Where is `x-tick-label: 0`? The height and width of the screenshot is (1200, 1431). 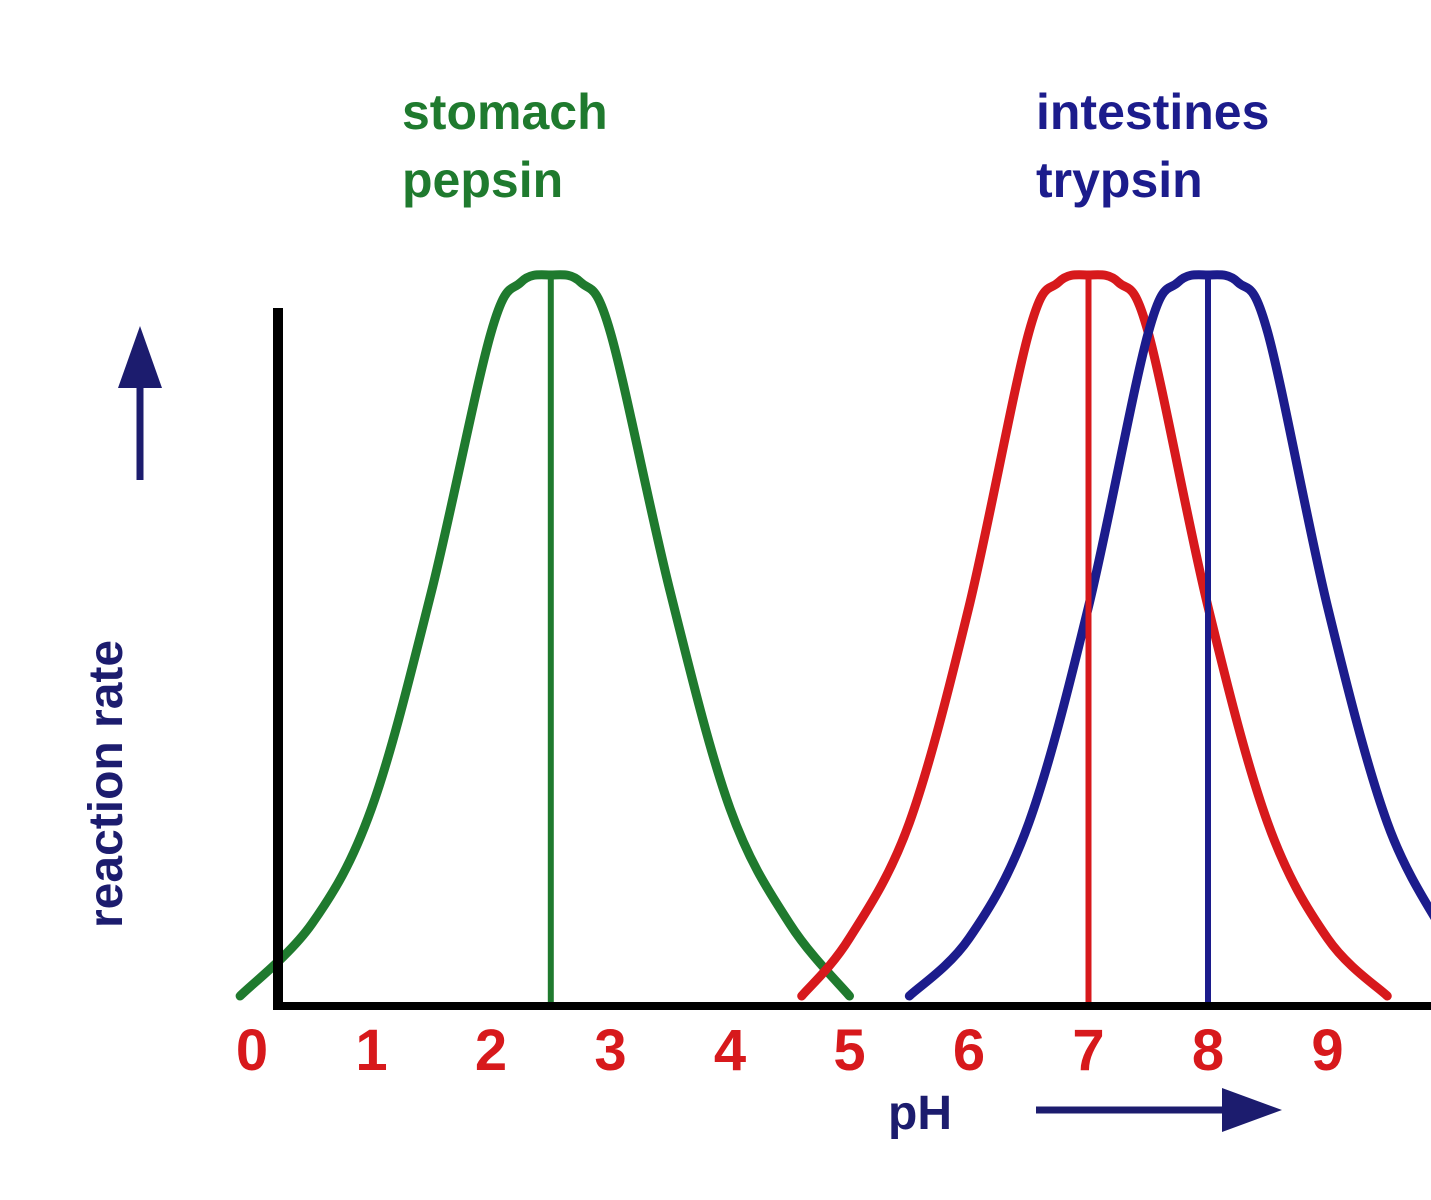 x-tick-label: 0 is located at coordinates (252, 1050).